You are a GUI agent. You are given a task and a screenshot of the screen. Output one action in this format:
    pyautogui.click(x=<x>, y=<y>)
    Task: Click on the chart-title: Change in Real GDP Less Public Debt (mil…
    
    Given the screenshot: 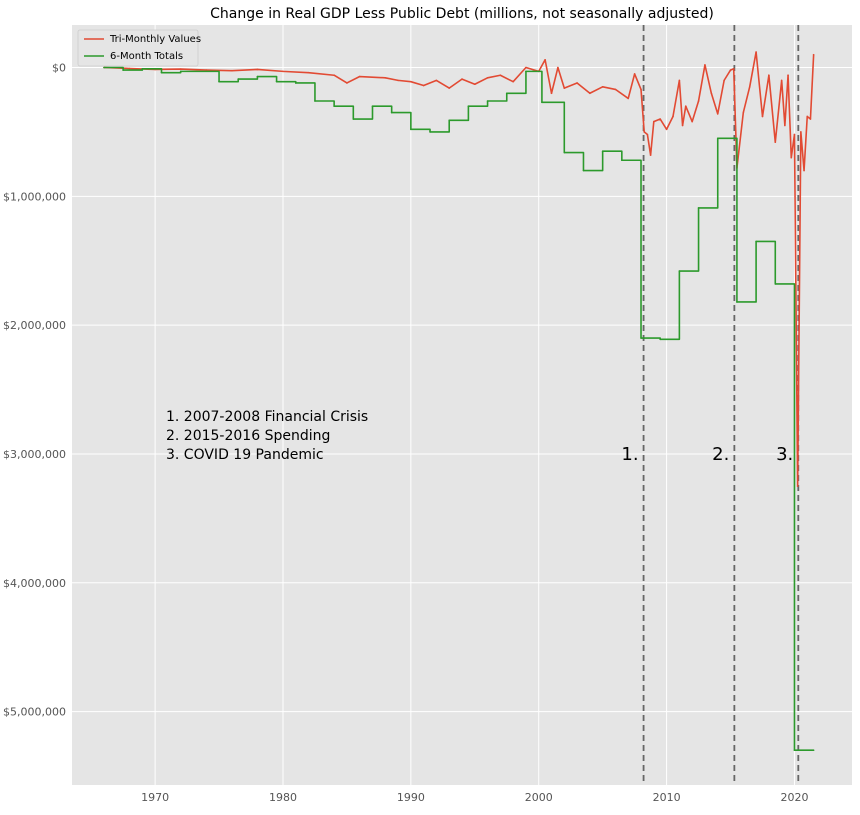 What is the action you would take?
    pyautogui.click(x=462, y=14)
    